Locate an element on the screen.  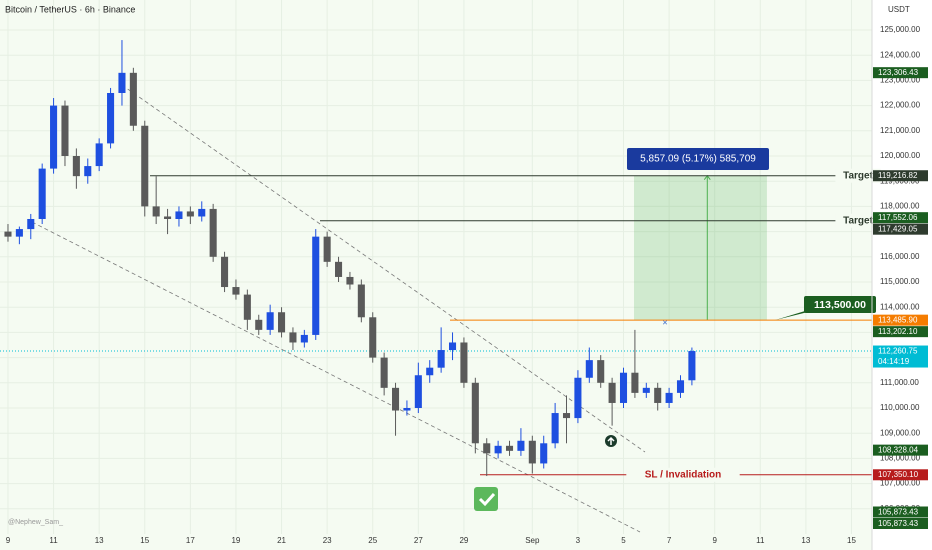
price-tag-label: 119,216.82 is located at coordinates (898, 175).